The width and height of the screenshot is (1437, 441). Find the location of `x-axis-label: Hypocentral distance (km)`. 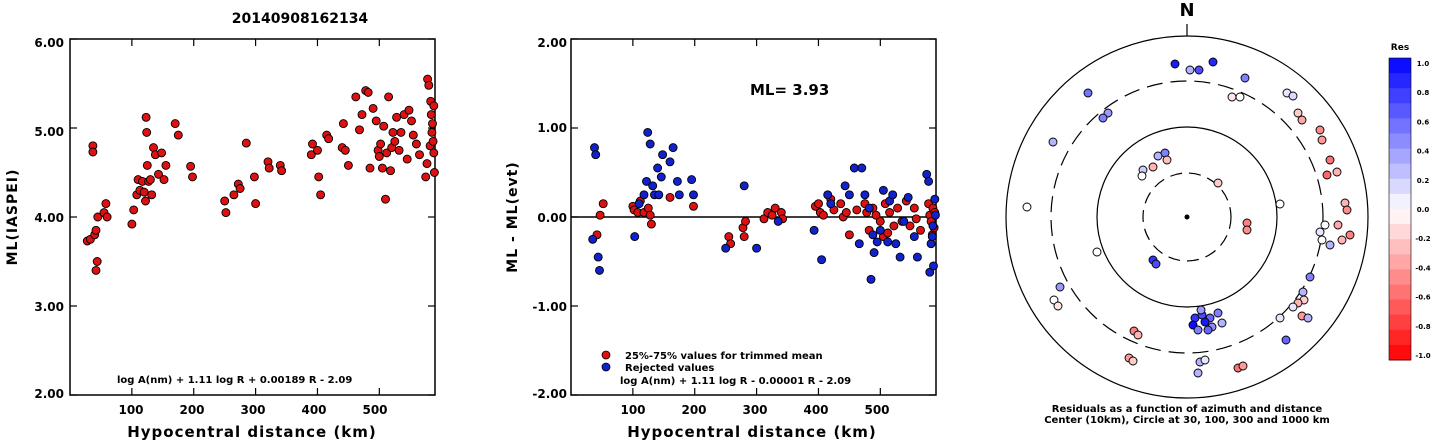

x-axis-label: Hypocentral distance (km) is located at coordinates (752, 432).